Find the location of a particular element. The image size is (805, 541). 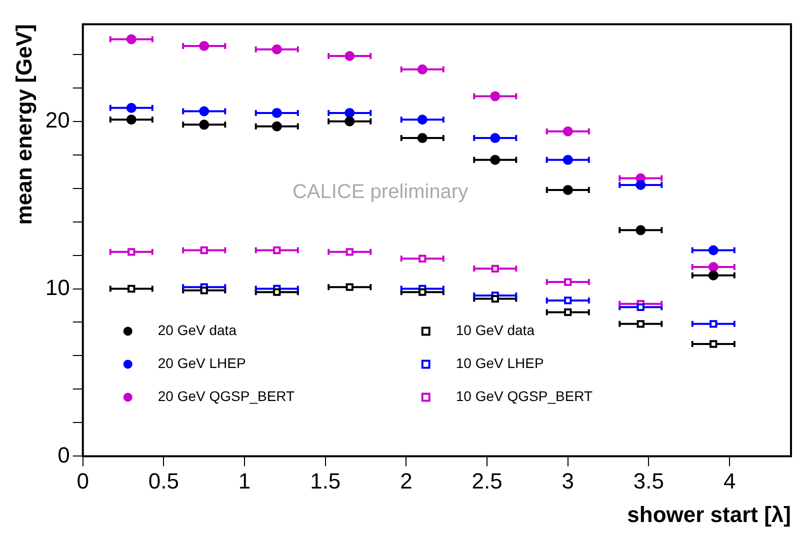

legend-label: 10 GeV QGSP_BERT is located at coordinates (525, 396).